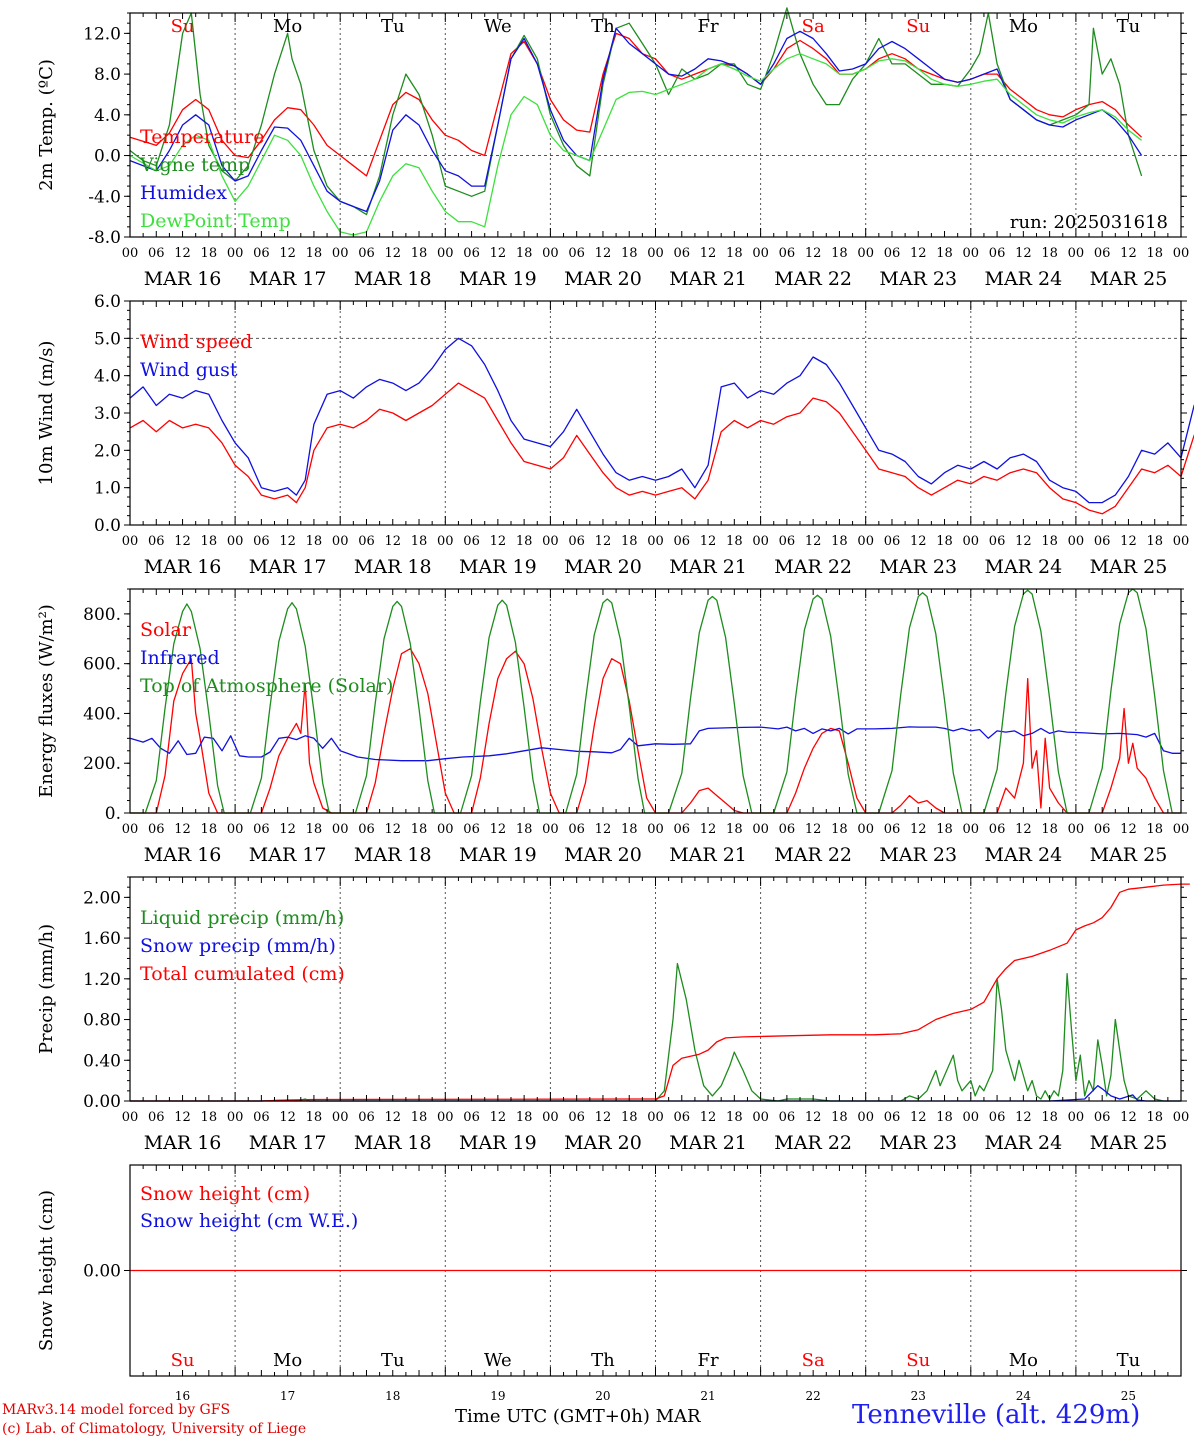  What do you see at coordinates (1089, 222) in the screenshot?
I see `run-label: run: 2025031618` at bounding box center [1089, 222].